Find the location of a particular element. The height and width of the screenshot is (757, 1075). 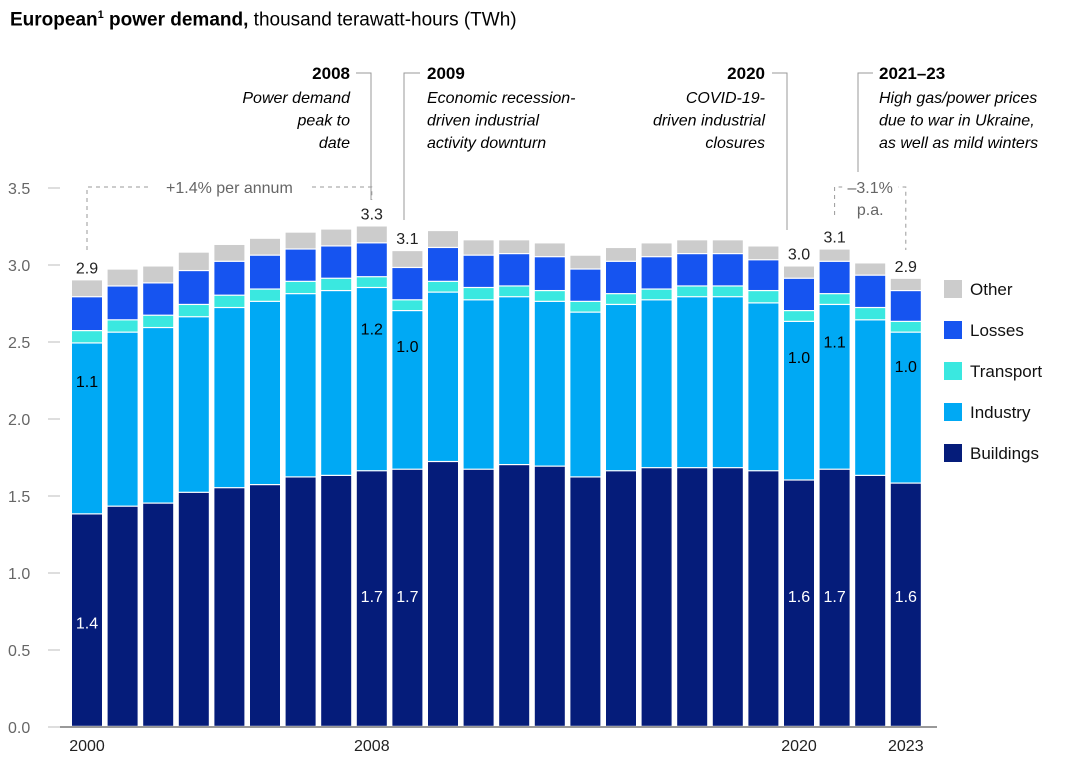

annotation-year-2020: 2020 is located at coordinates (746, 73).